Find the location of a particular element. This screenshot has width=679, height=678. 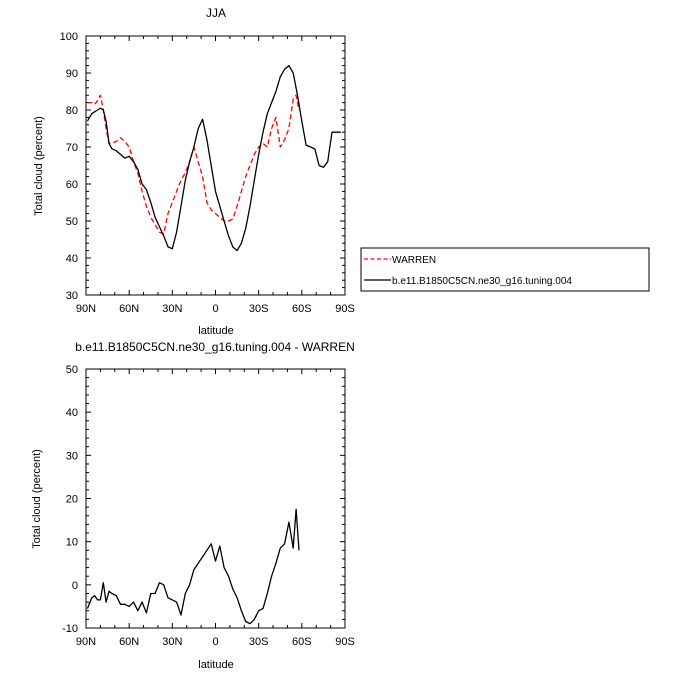

bottom-x-tick-label: 0 is located at coordinates (215, 642).